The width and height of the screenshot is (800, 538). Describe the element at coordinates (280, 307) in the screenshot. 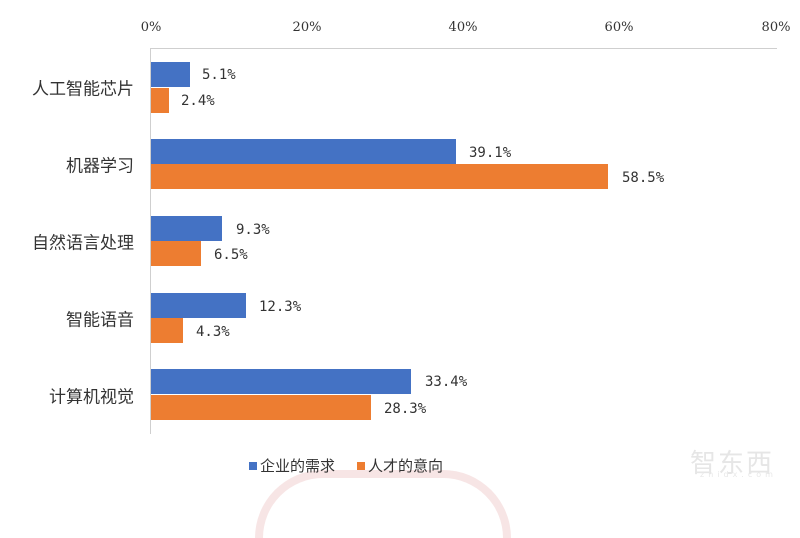

I see `value-label: 12.3%` at that location.